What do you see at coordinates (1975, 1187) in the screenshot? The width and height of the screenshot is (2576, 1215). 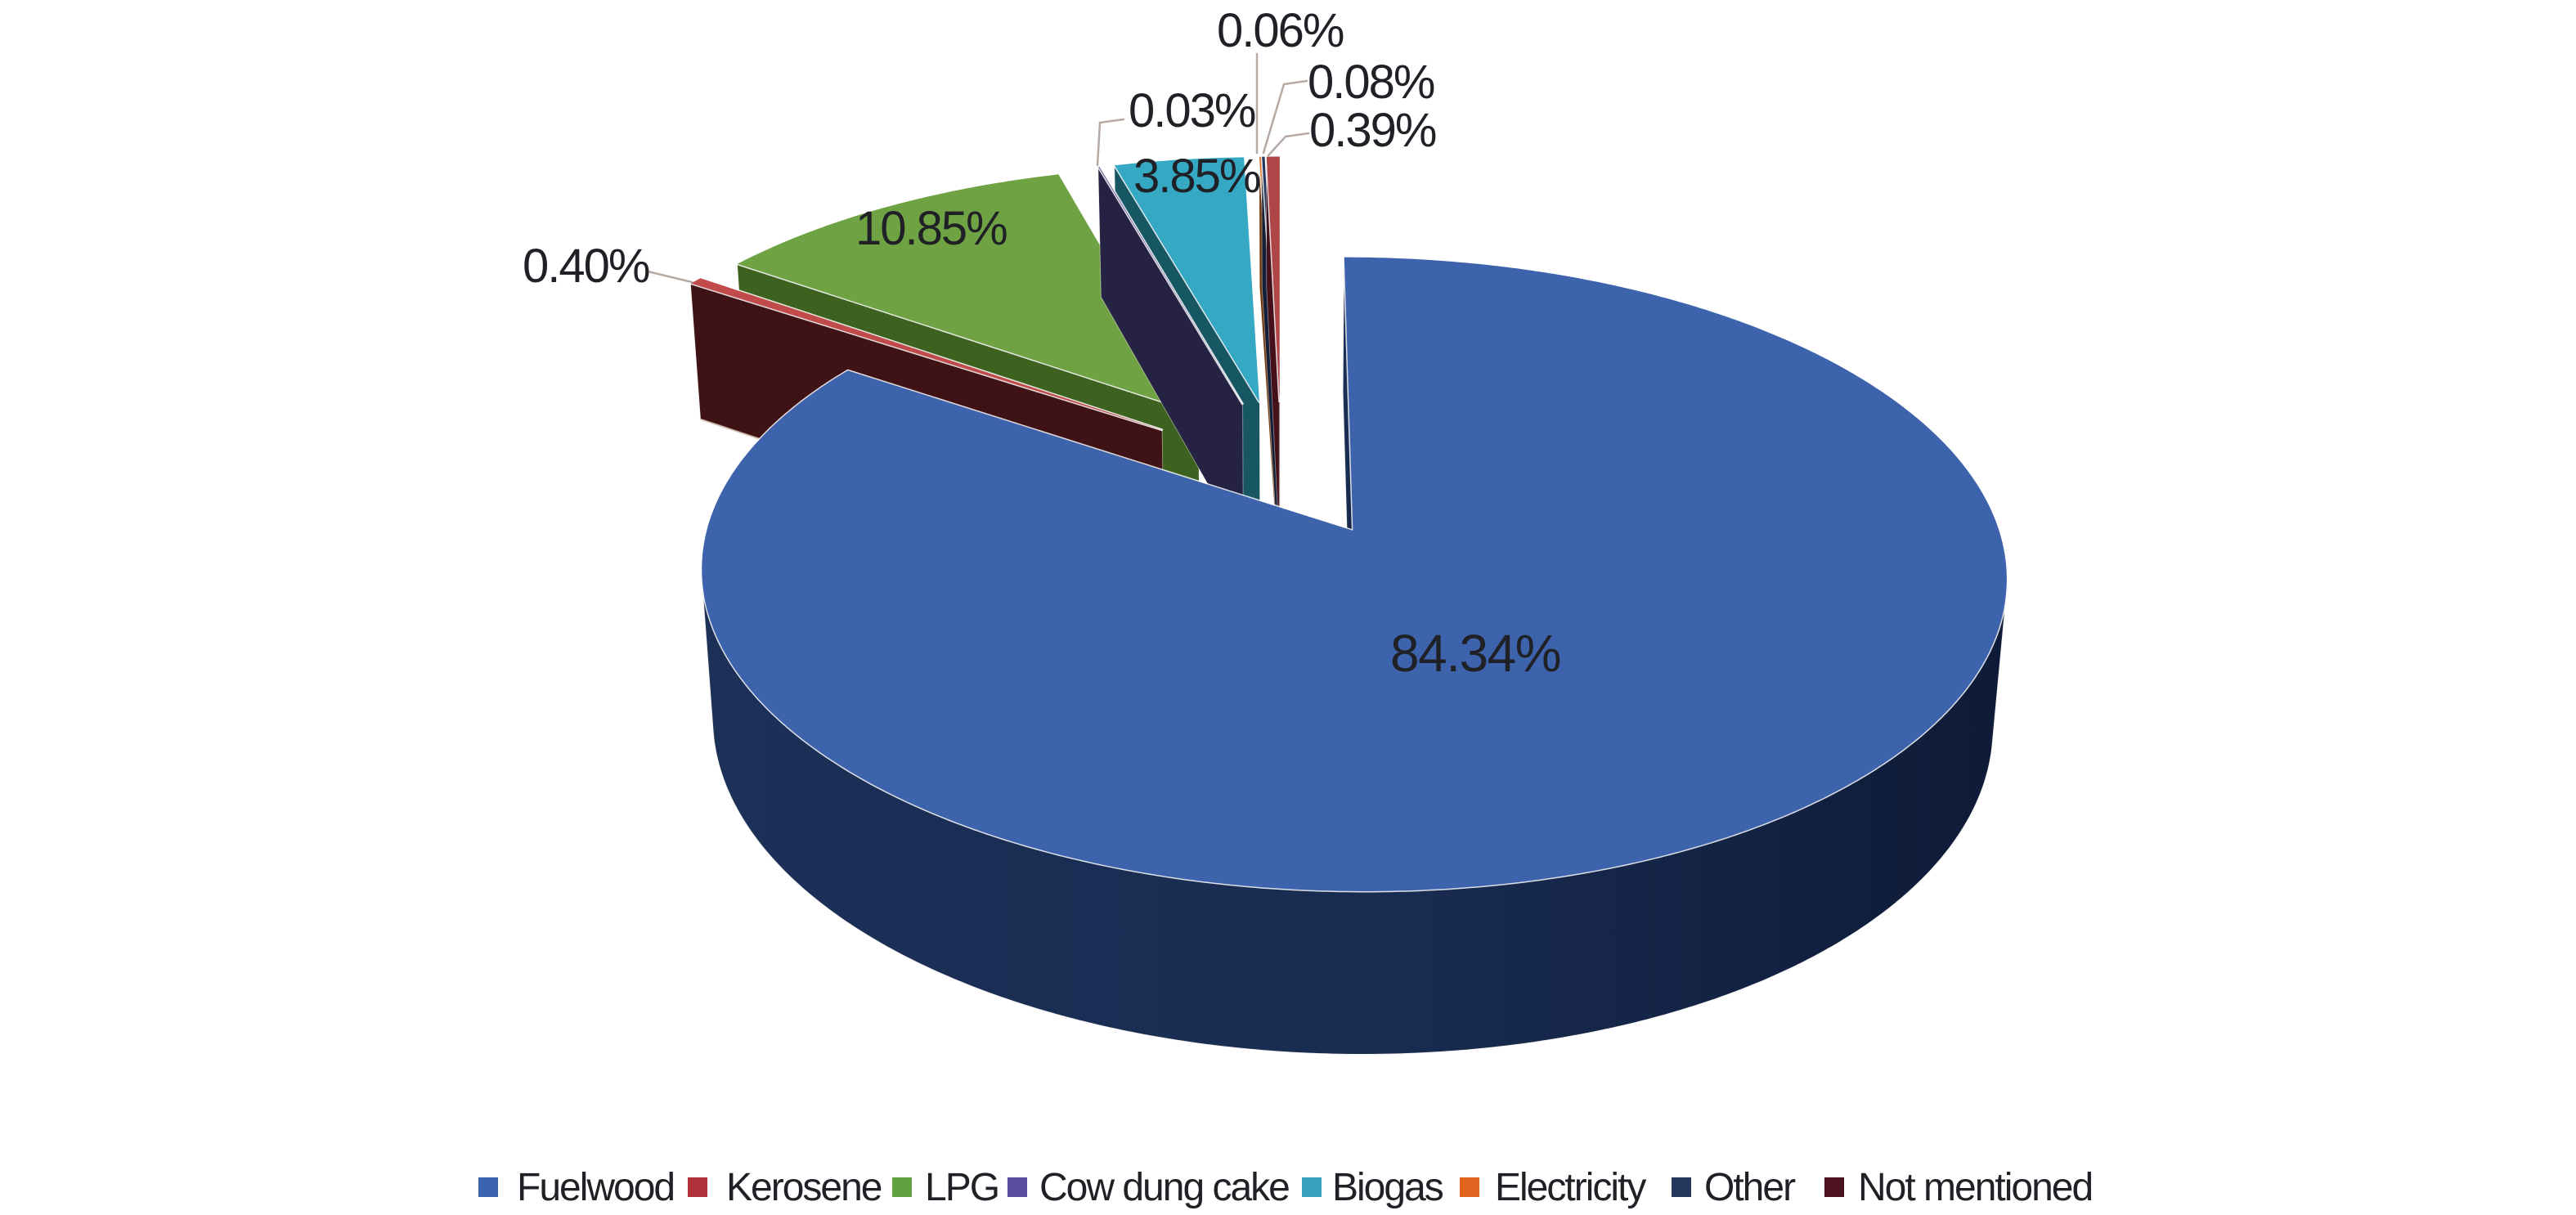 I see `svg-text: Not mentioned` at bounding box center [1975, 1187].